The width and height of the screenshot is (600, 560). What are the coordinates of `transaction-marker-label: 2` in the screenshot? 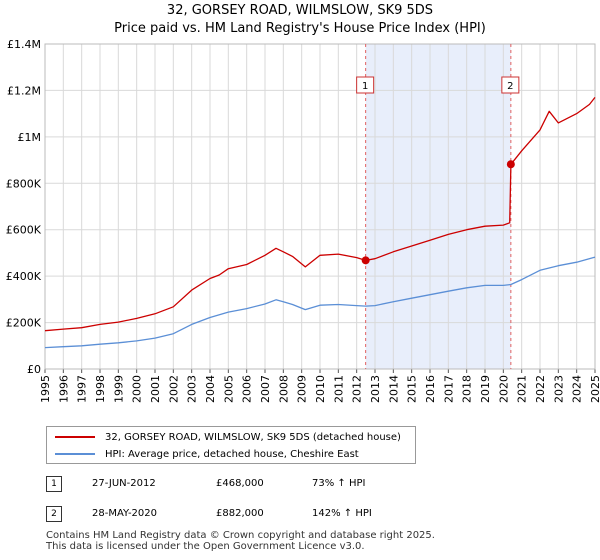 It's located at (510, 86).